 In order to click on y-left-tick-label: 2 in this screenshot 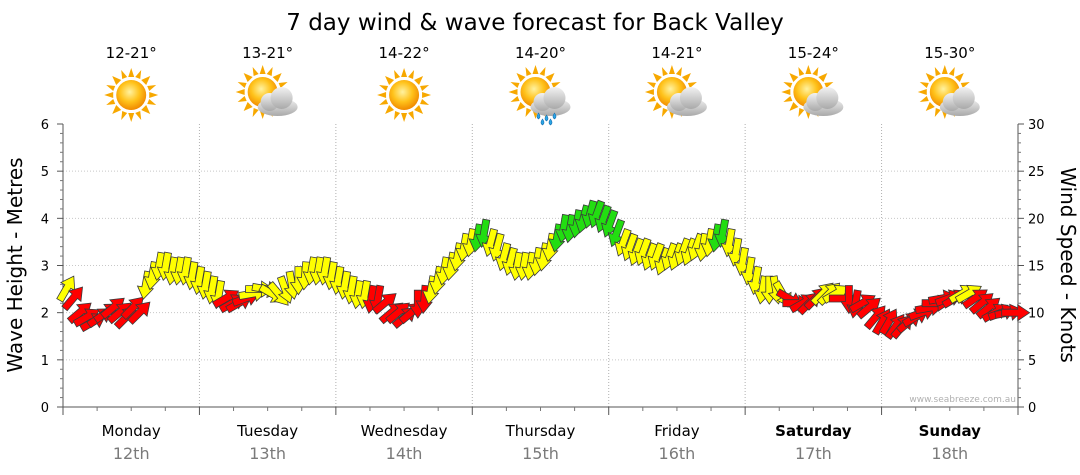, I will do `click(45, 314)`.